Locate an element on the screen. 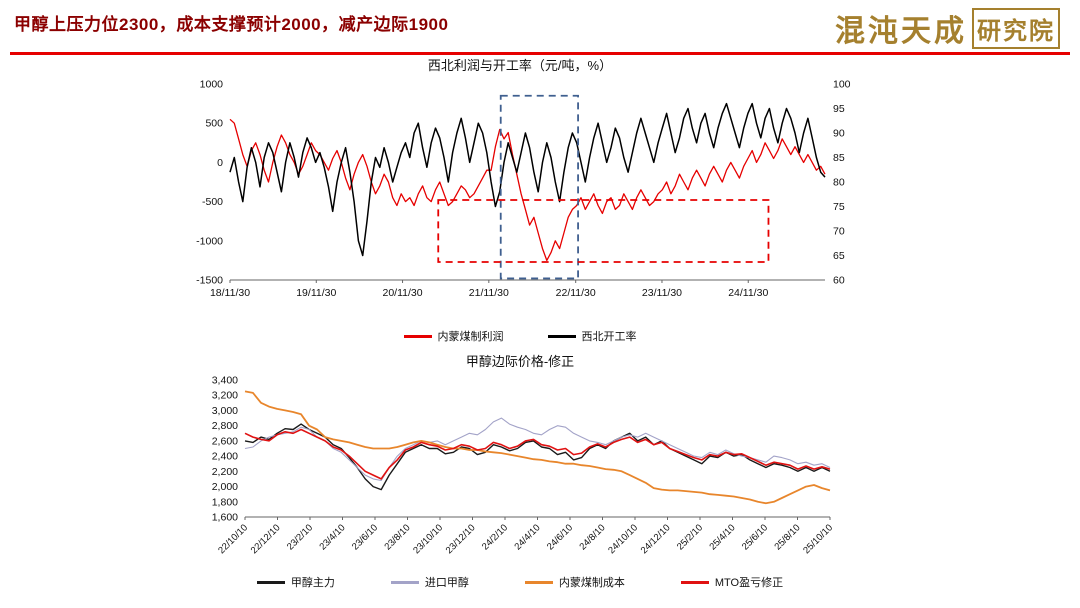 This screenshot has width=1080, height=608. x-tick-label: 18/11/30 is located at coordinates (230, 293).